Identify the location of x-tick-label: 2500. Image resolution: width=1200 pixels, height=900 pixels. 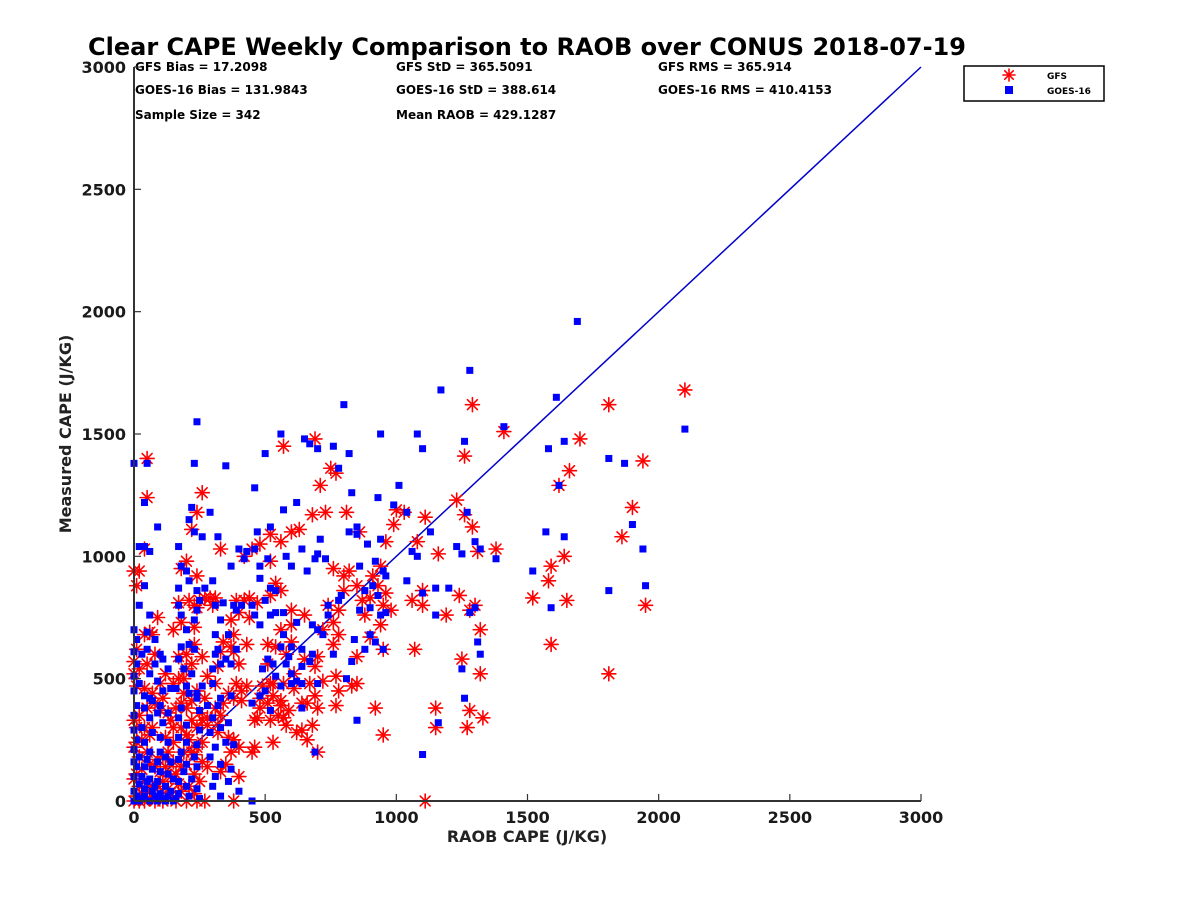
(790, 817).